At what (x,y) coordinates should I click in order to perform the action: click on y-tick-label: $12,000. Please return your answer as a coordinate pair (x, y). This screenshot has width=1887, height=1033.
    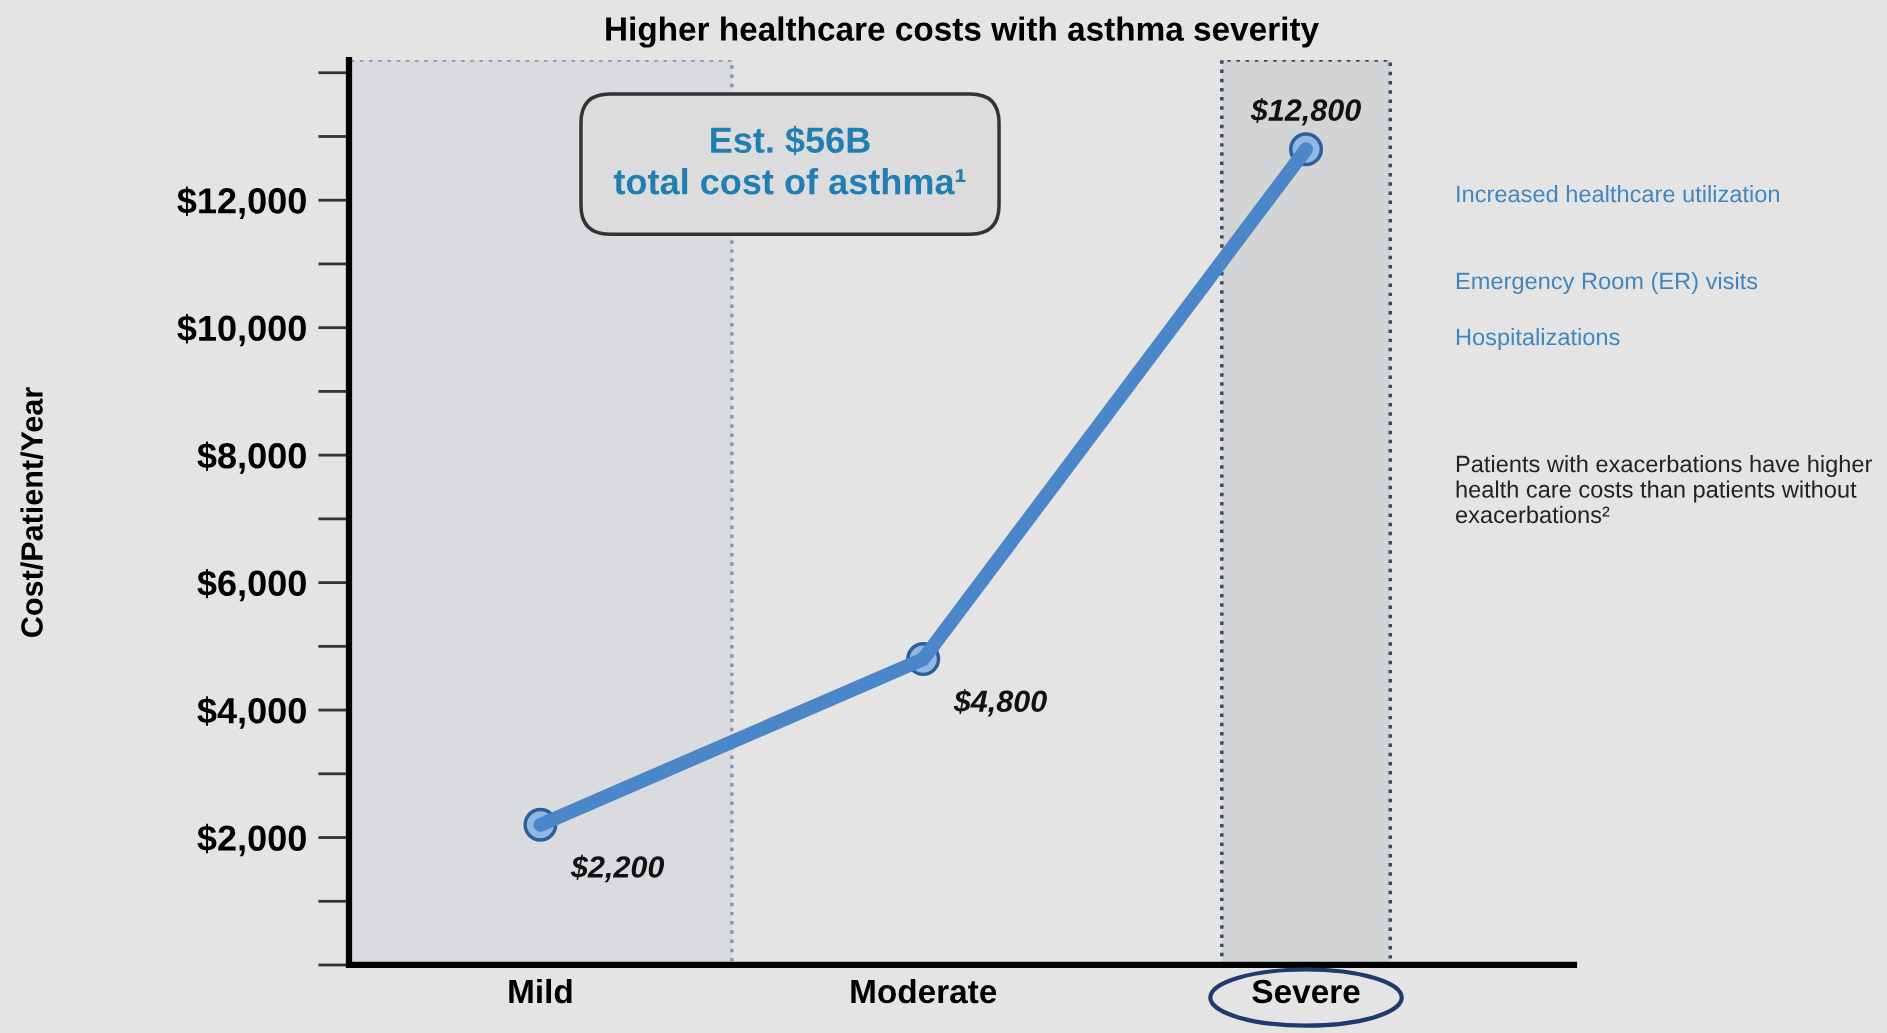
    Looking at the image, I should click on (241, 202).